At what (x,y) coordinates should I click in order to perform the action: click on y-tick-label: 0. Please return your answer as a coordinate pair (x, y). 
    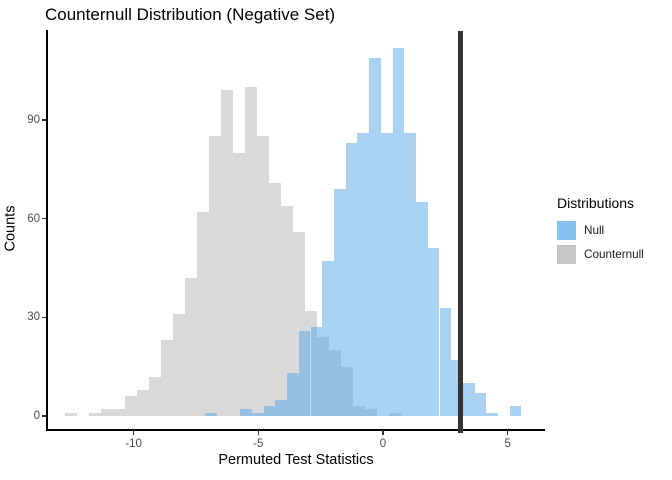
    Looking at the image, I should click on (36, 416).